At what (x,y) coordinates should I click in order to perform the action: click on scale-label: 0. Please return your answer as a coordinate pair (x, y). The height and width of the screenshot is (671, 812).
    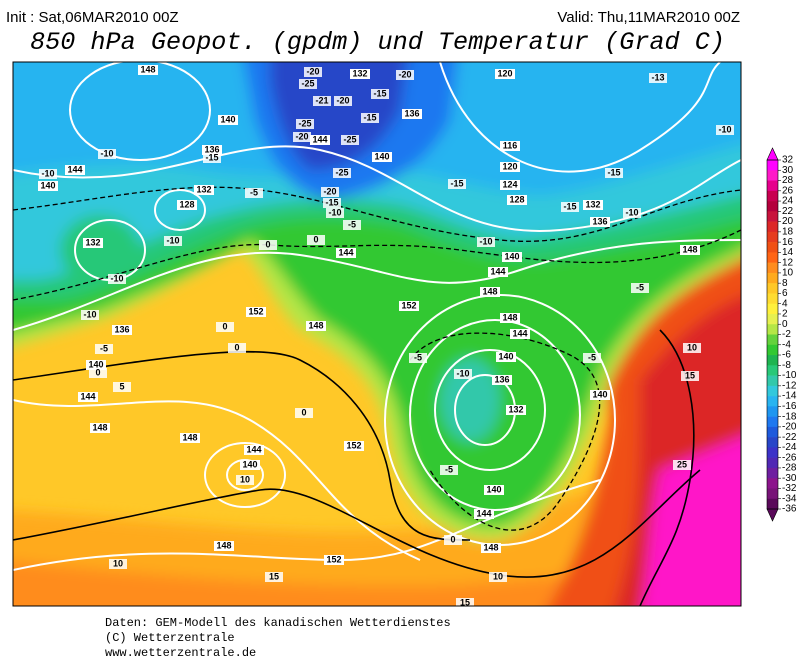
    Looking at the image, I should click on (785, 324).